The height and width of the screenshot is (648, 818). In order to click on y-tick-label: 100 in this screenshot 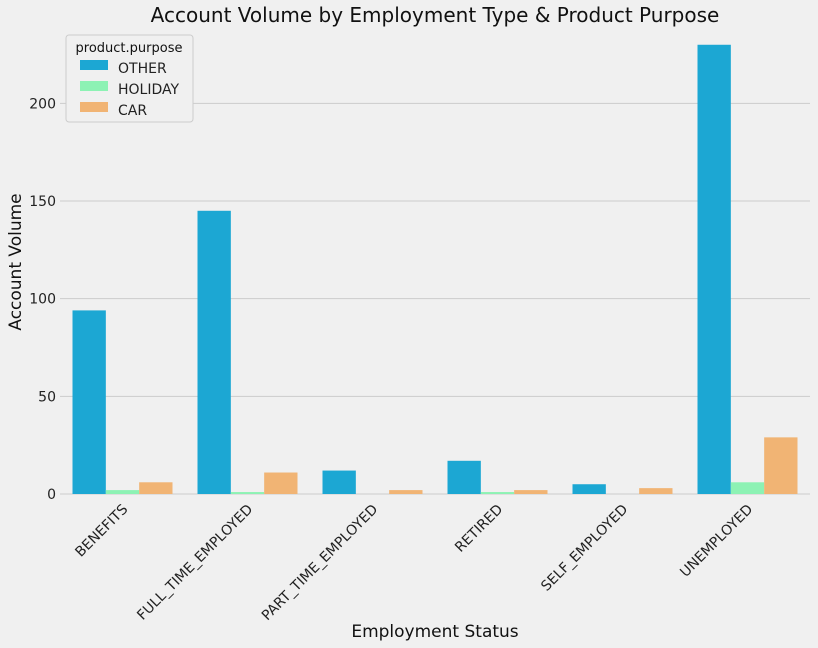, I will do `click(42, 300)`.